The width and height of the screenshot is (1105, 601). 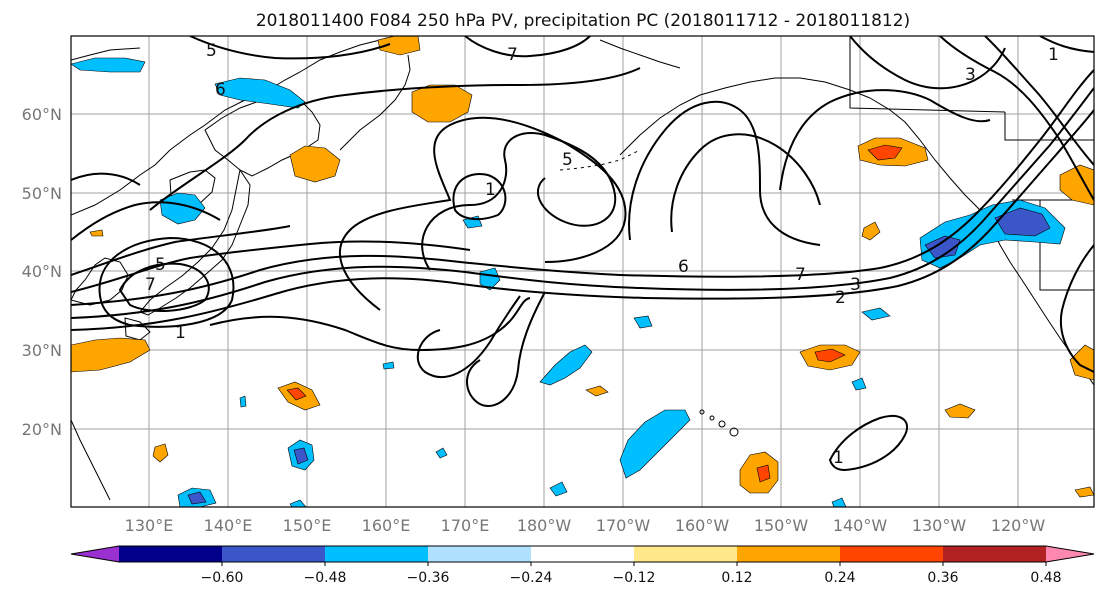 I want to click on colorbar-extension-min, so click(x=95, y=554).